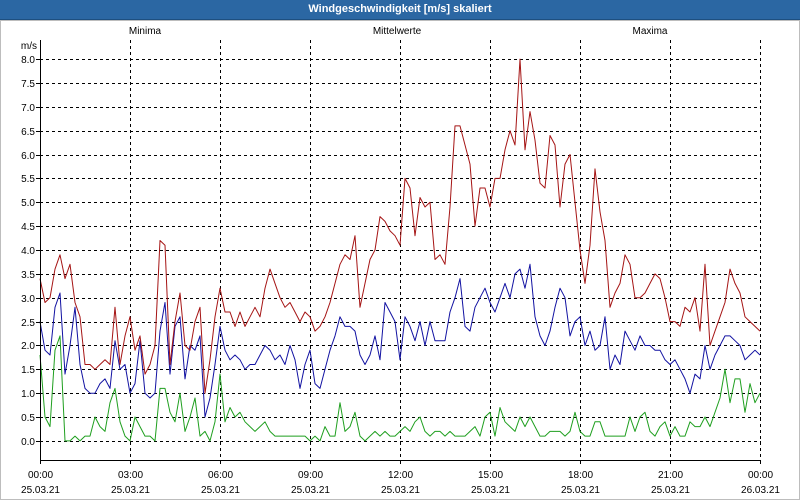  What do you see at coordinates (670, 475) in the screenshot?
I see `x-tick-time-label: 21:00` at bounding box center [670, 475].